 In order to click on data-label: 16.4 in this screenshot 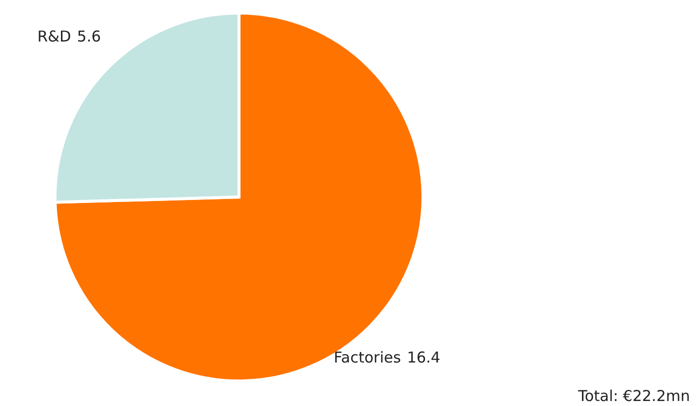, I will do `click(423, 357)`.